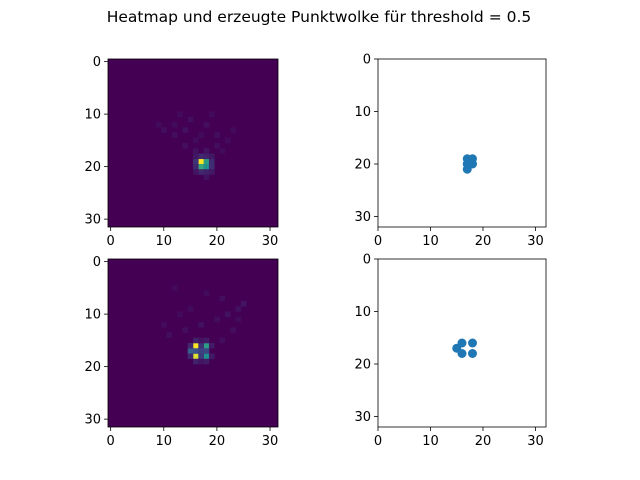  What do you see at coordinates (181, 152) in the screenshot?
I see `subplot-top-left: 0 10 20 30 0 10 20 30` at bounding box center [181, 152].